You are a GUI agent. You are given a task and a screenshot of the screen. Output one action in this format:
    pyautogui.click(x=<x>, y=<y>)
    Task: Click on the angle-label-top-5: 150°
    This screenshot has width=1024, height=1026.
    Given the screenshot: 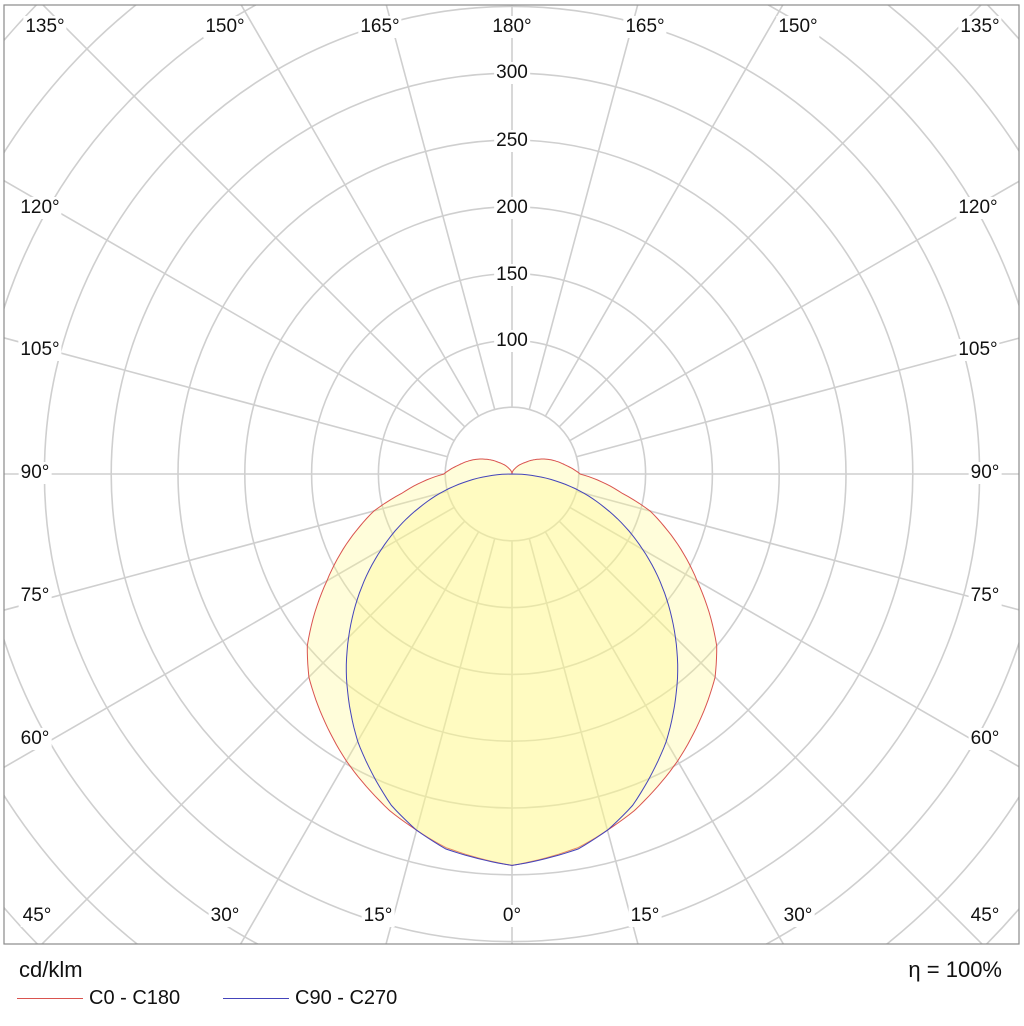 What is the action you would take?
    pyautogui.click(x=798, y=27)
    